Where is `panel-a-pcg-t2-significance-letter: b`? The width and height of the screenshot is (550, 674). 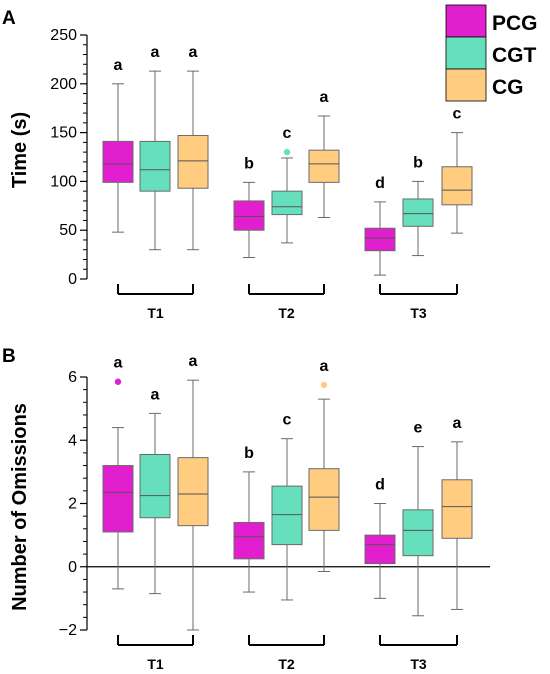
panel-a-pcg-t2-significance-letter: b is located at coordinates (249, 163).